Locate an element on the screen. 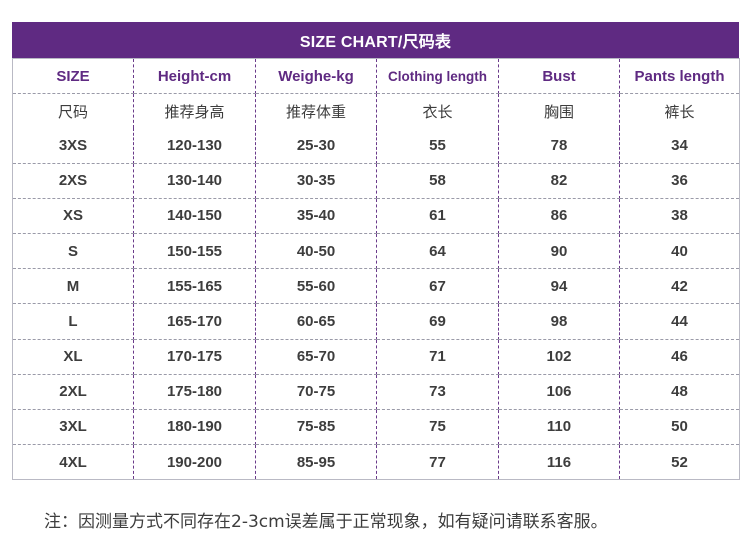 The width and height of the screenshot is (750, 550). cell-height: 165-170 is located at coordinates (194, 321).